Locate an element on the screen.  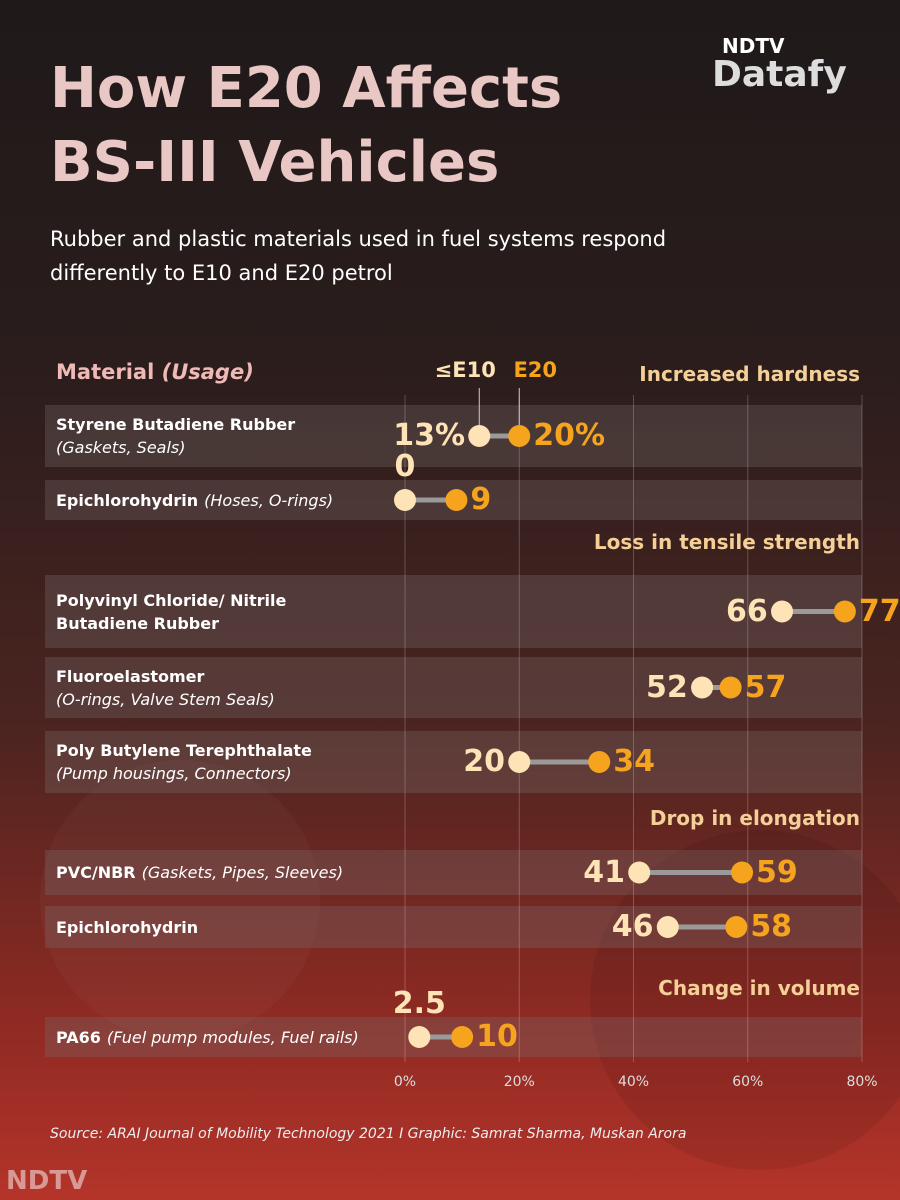
usage: (Gaskets, Seals) is located at coordinates (121, 447).